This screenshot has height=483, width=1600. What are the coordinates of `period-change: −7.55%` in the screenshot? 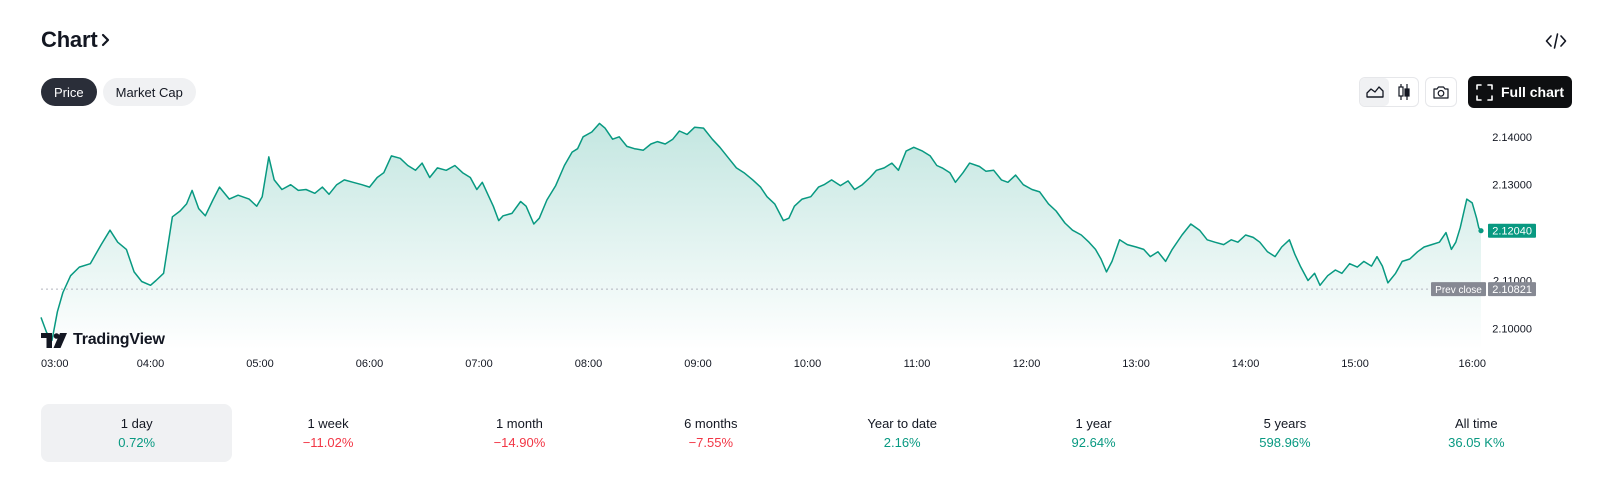 It's located at (711, 442).